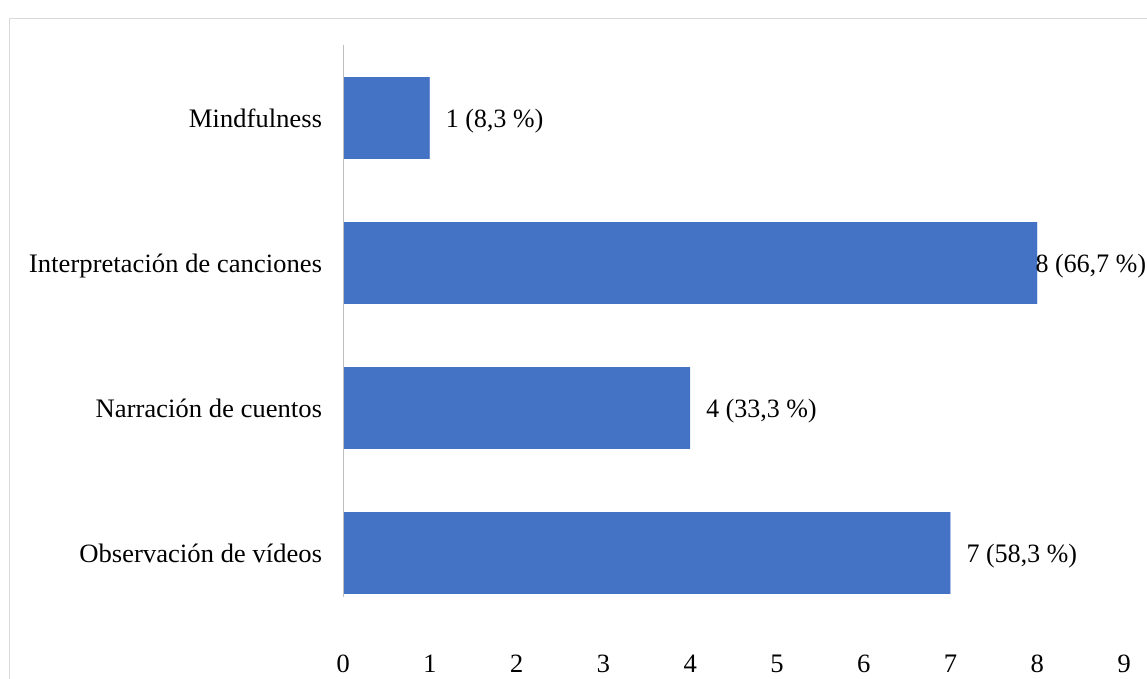 Image resolution: width=1147 pixels, height=679 pixels. I want to click on x-tick-label-1: 1, so click(429, 663).